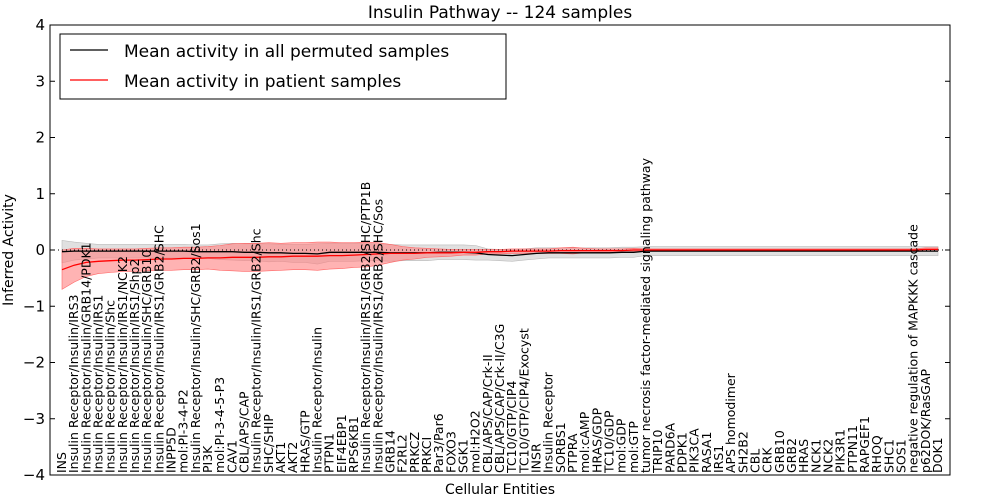 The height and width of the screenshot is (500, 1000). I want to click on x-tick-label: PRKCI, so click(426, 455).